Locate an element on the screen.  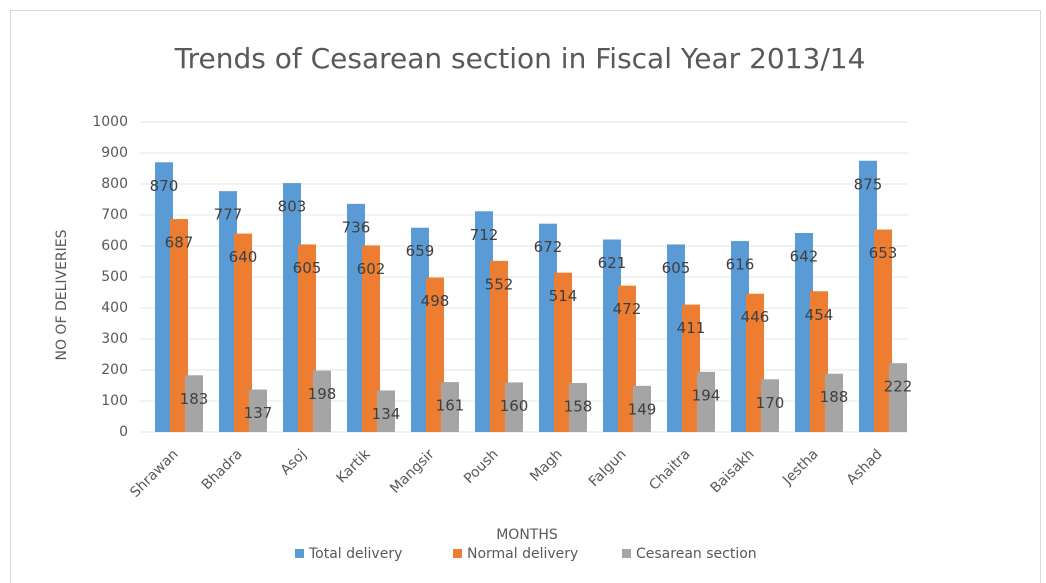
data-label: 411 is located at coordinates (691, 328).